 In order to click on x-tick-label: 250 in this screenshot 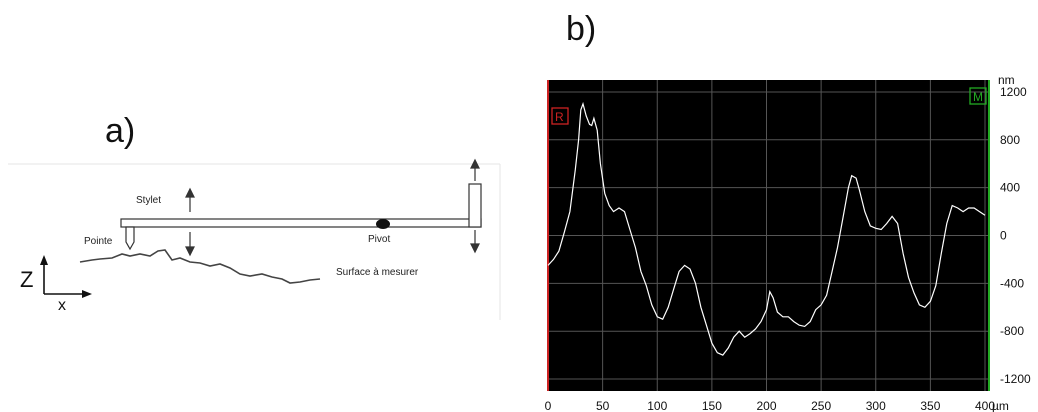, I will do `click(821, 405)`.